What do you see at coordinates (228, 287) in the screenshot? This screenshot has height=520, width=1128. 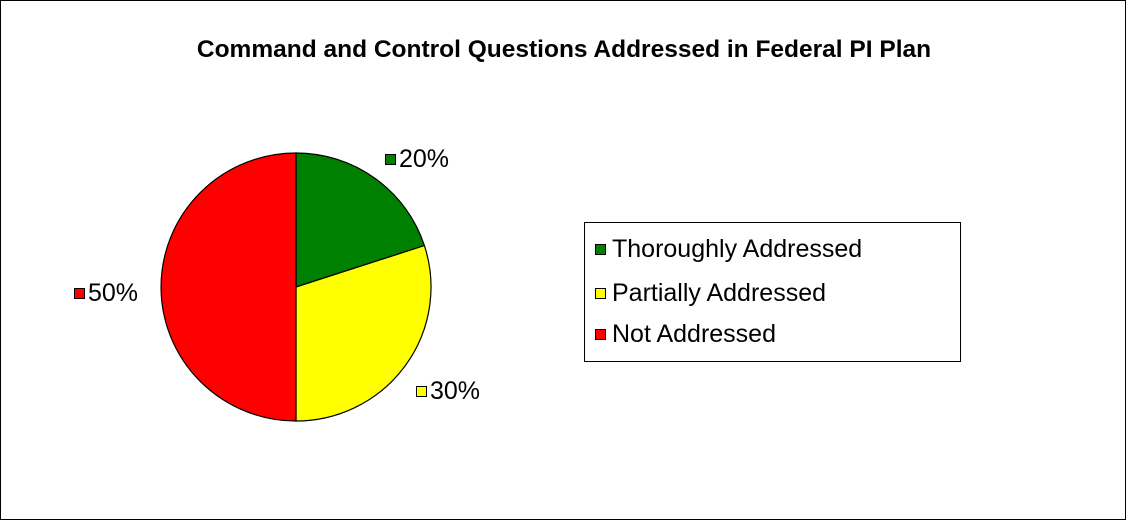 I see `pie-slice-not-addressed` at bounding box center [228, 287].